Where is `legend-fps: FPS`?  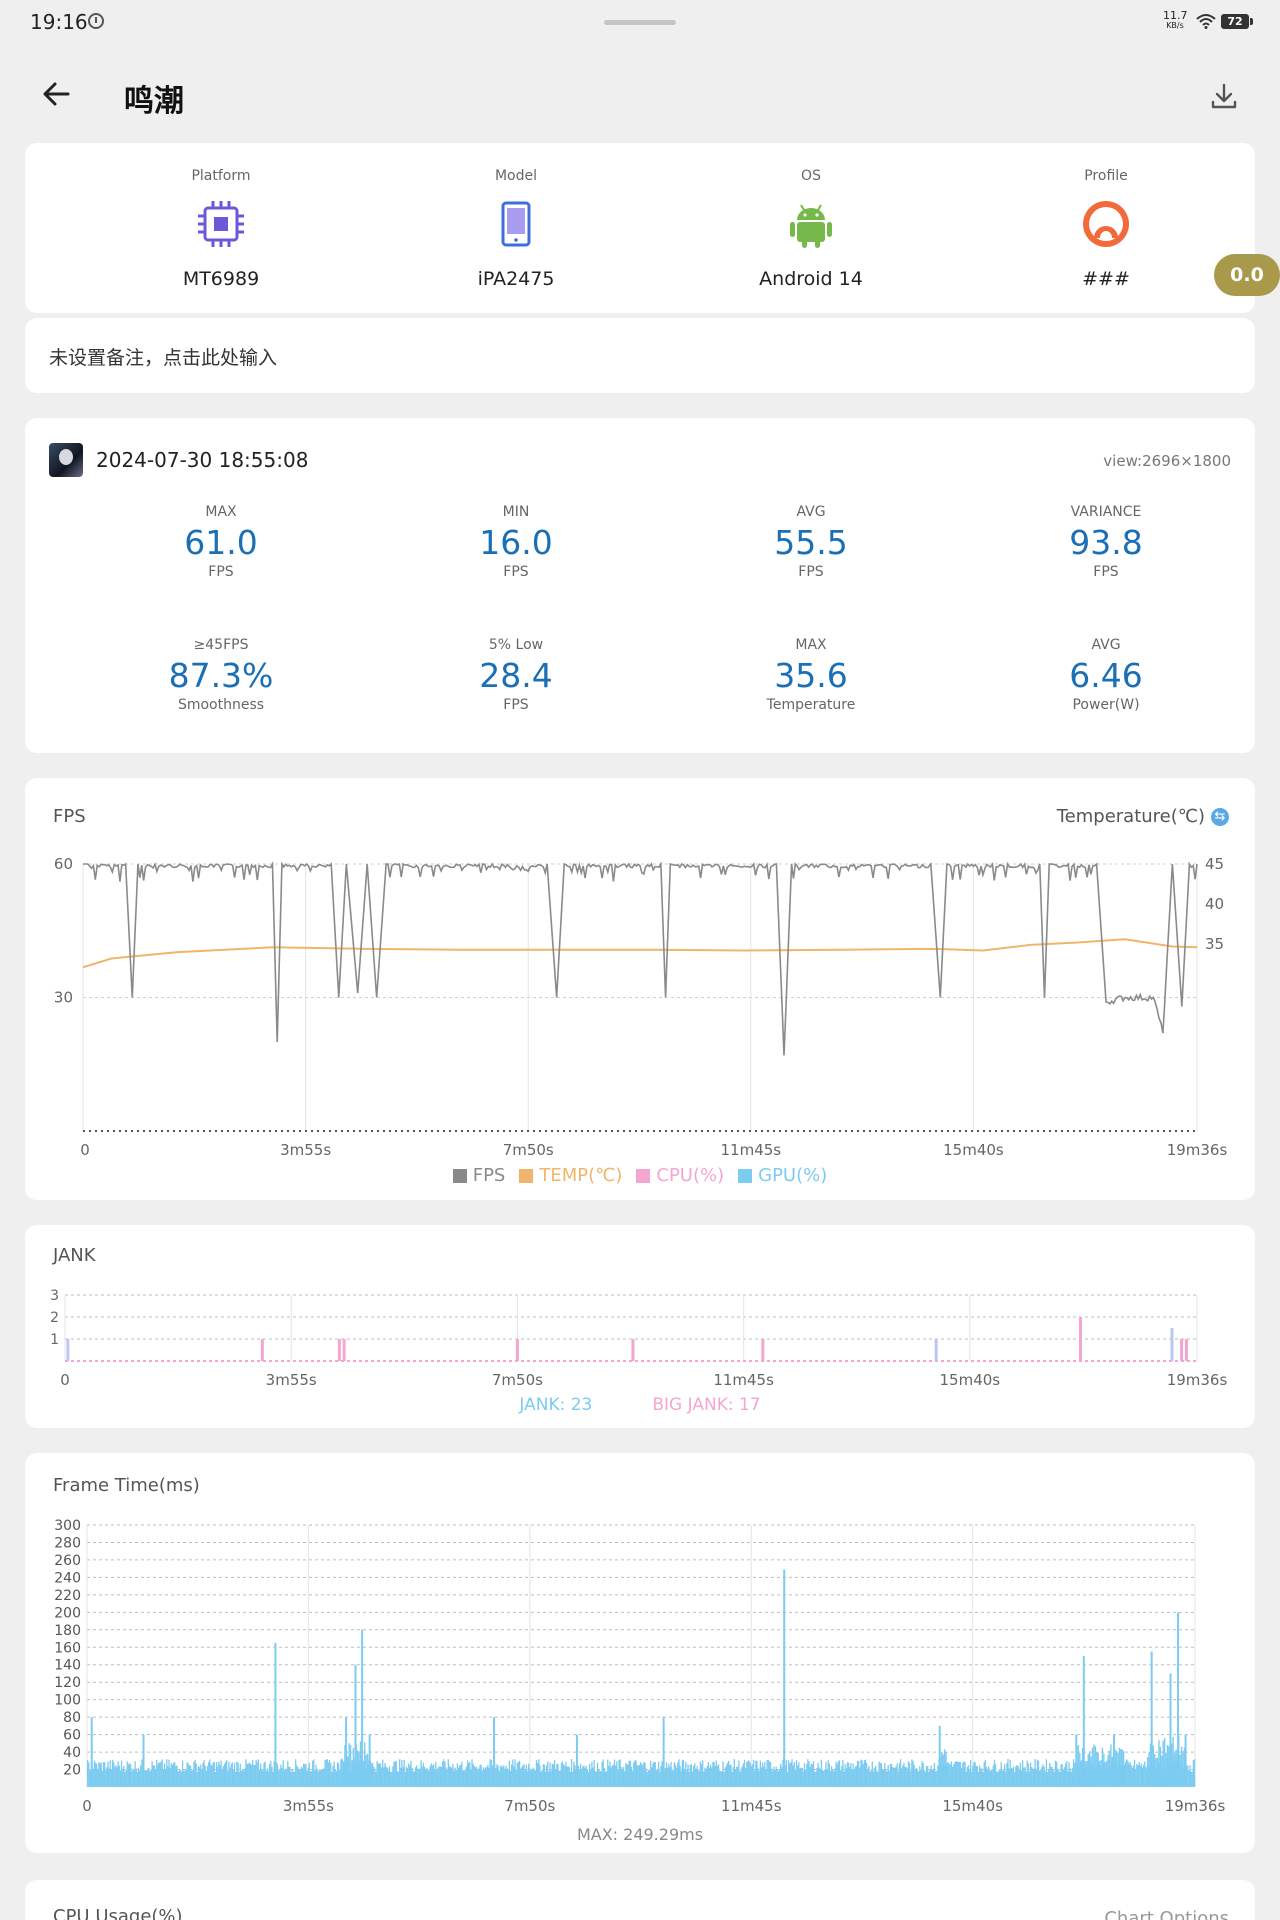
legend-fps: FPS is located at coordinates (478, 1175).